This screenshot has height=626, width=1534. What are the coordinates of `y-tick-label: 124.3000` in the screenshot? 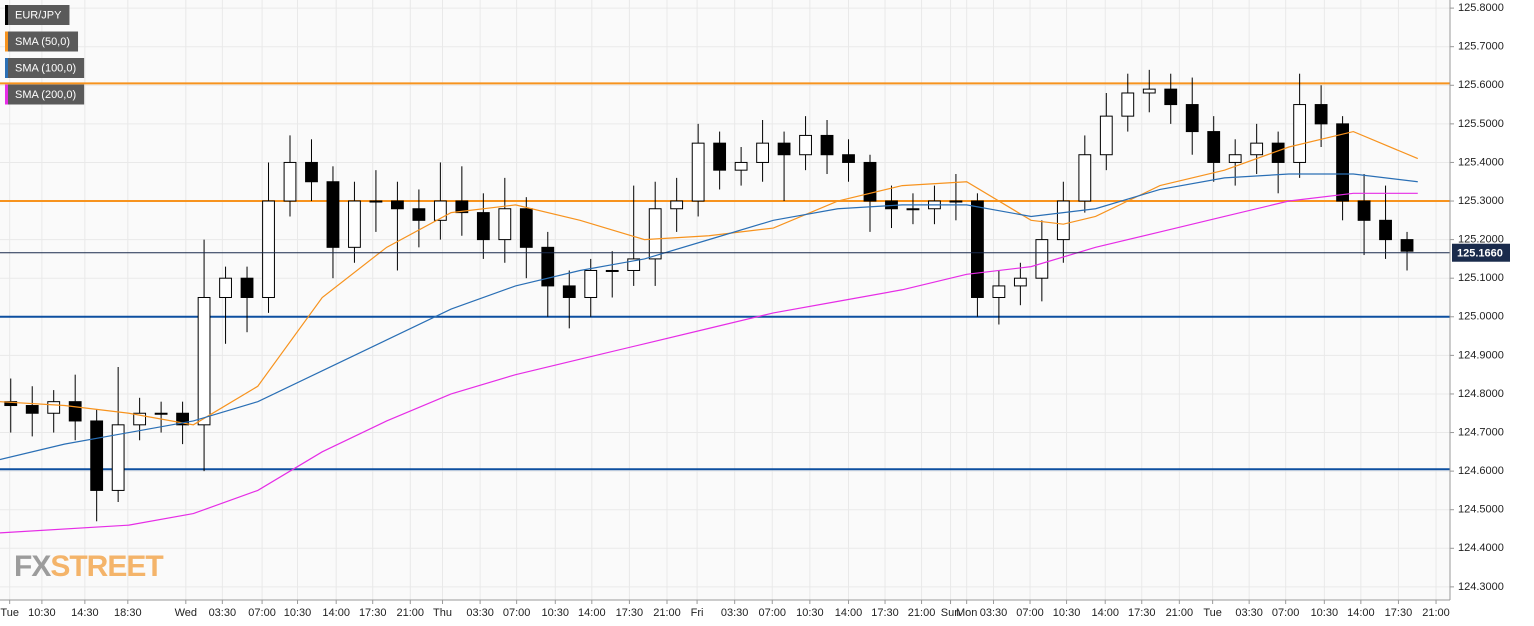 It's located at (1481, 587).